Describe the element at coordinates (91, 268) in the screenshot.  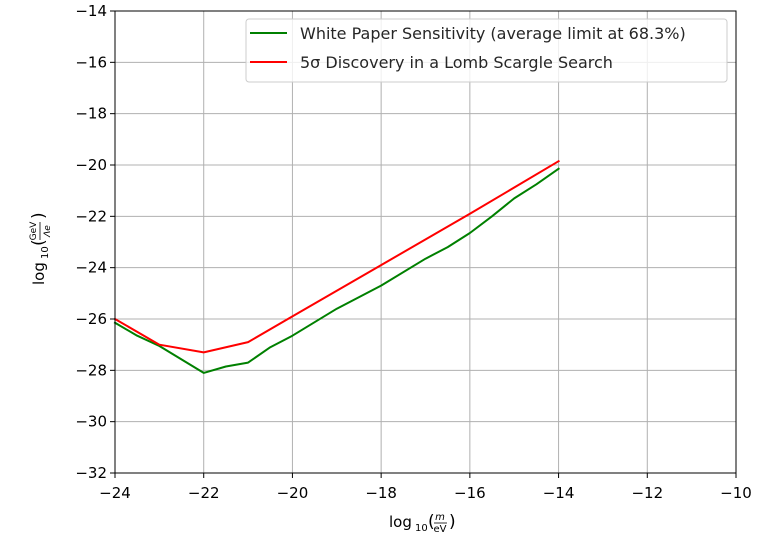
I see `y-tick-label: −24` at that location.